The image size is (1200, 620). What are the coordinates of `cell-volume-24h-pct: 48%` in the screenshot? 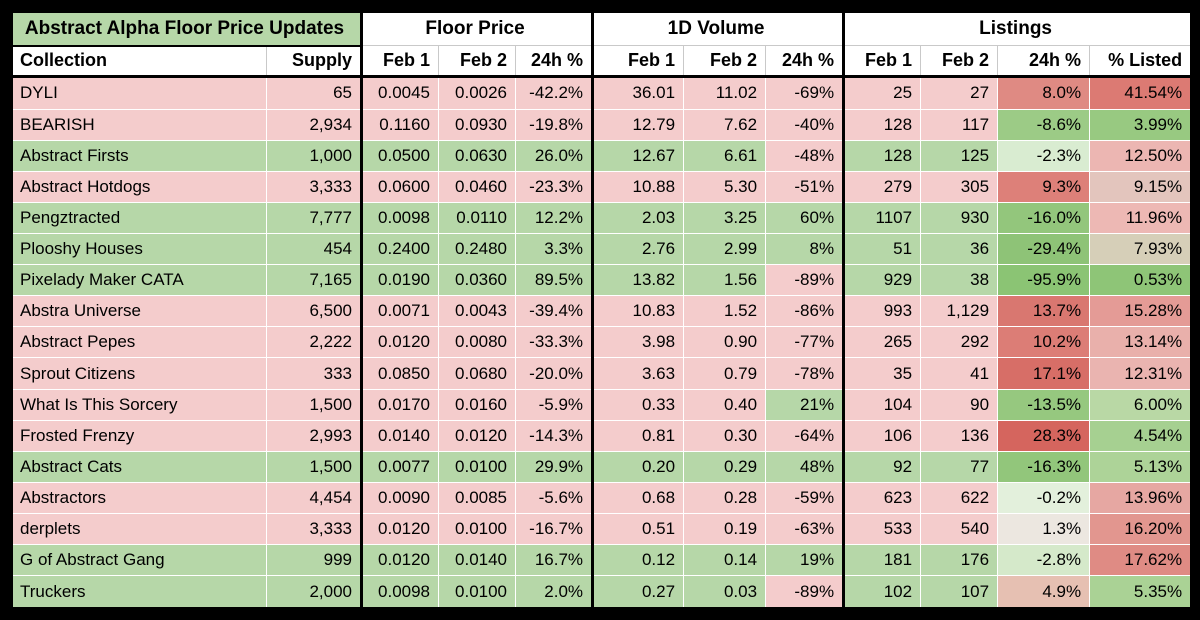 It's located at (804, 466).